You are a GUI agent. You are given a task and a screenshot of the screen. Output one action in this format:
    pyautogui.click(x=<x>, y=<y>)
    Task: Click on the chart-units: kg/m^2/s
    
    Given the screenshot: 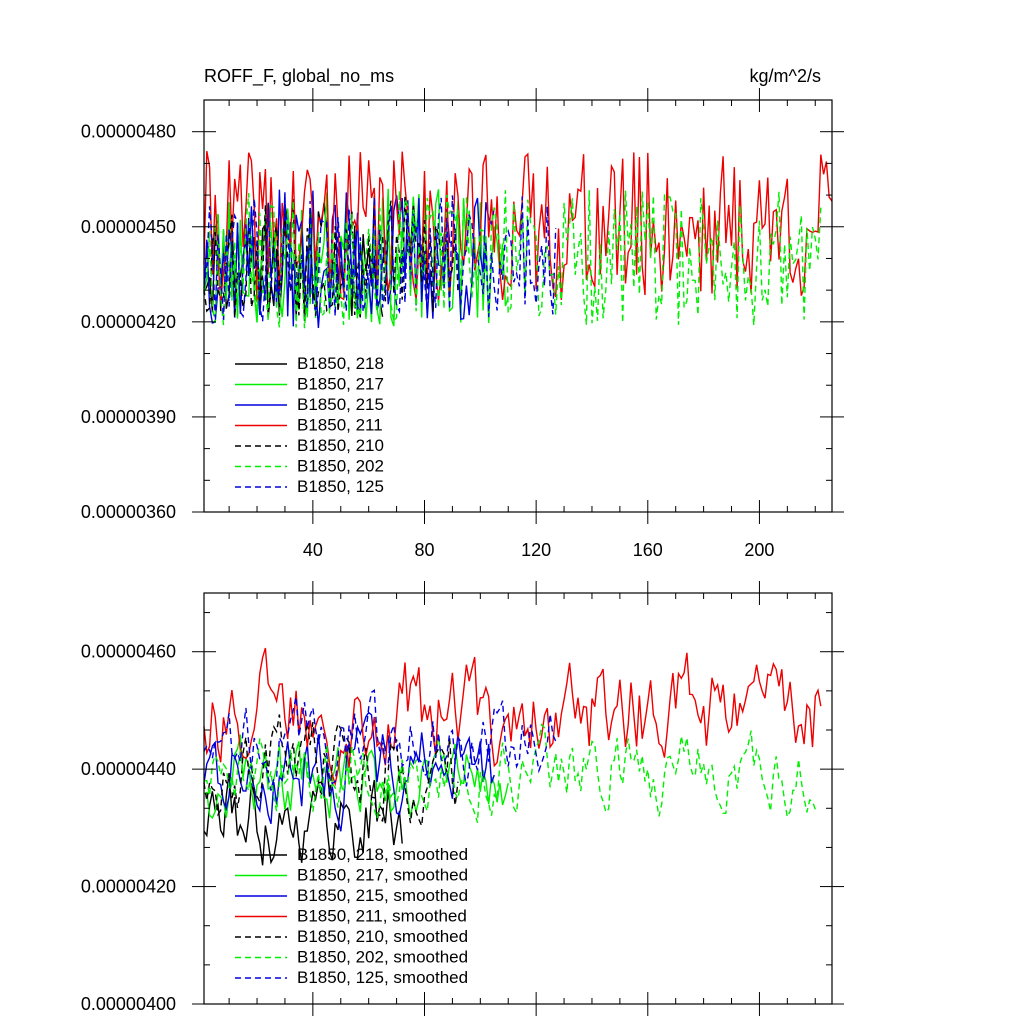 What is the action you would take?
    pyautogui.click(x=785, y=76)
    